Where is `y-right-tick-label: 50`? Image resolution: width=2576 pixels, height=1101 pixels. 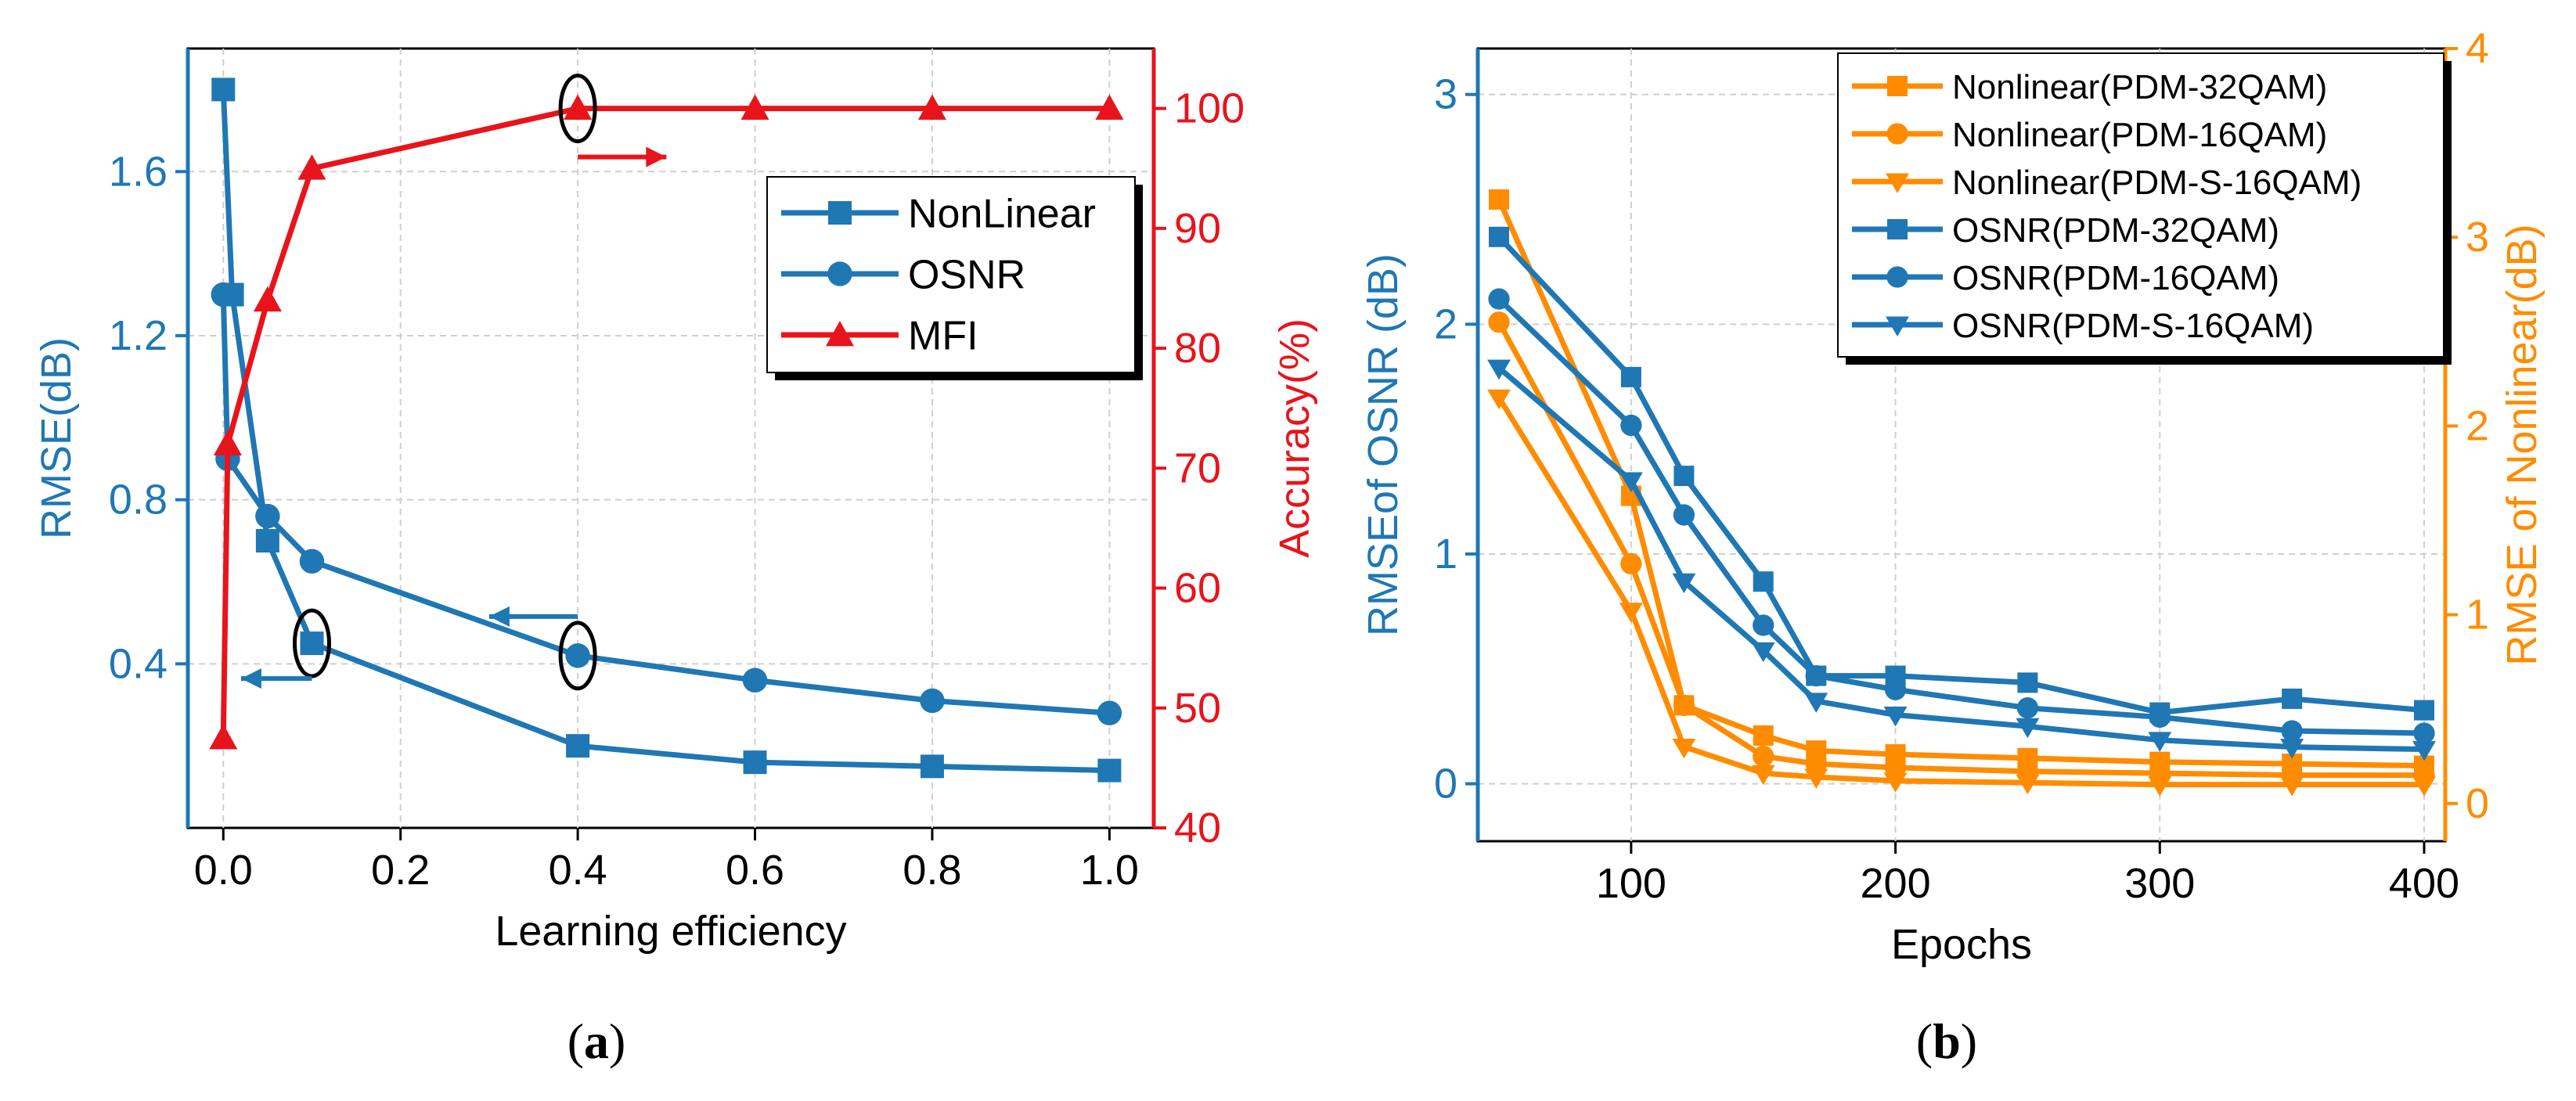
y-right-tick-label: 50 is located at coordinates (1197, 708).